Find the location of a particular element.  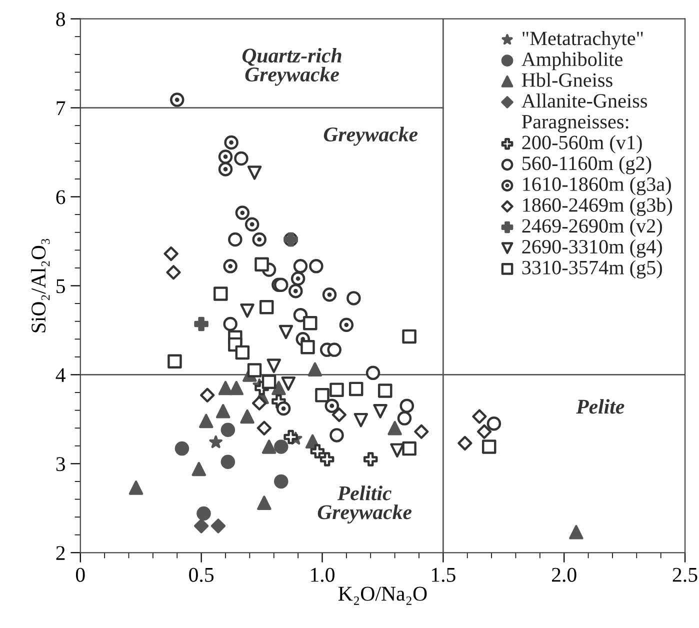

y-tick-label: 5 is located at coordinates (60, 286).